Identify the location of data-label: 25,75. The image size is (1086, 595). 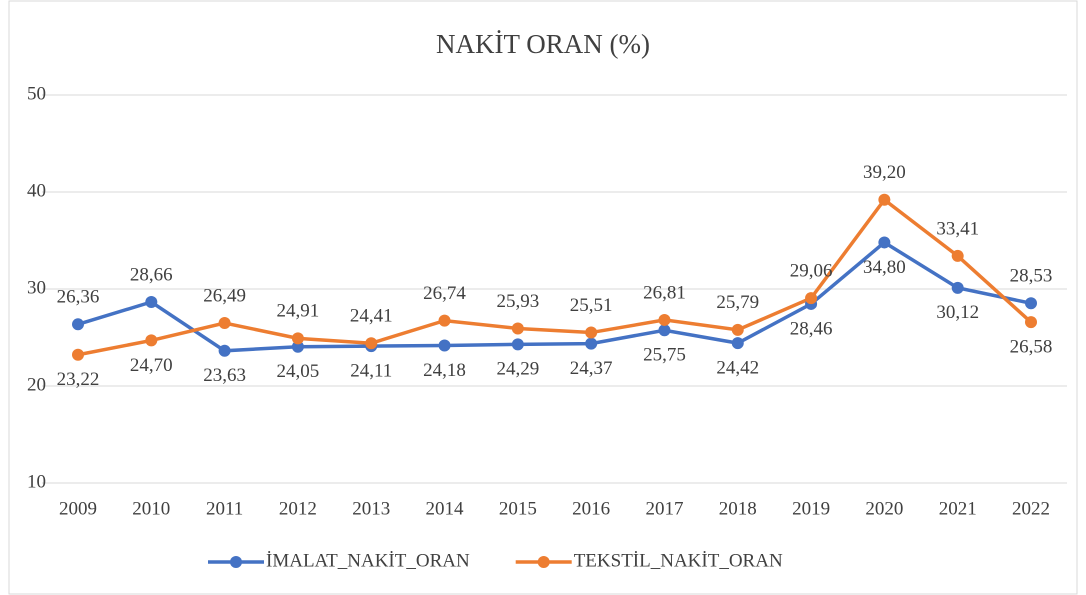
(664, 355).